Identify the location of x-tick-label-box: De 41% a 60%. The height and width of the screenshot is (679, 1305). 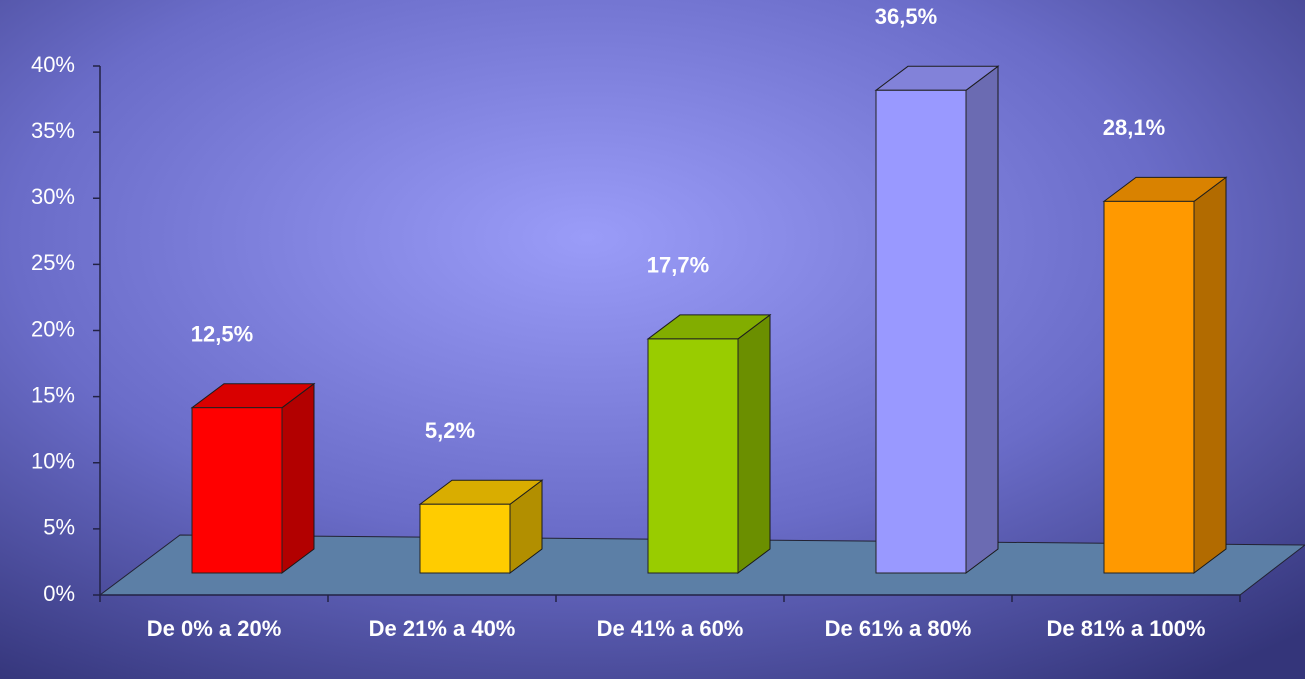
(670, 628).